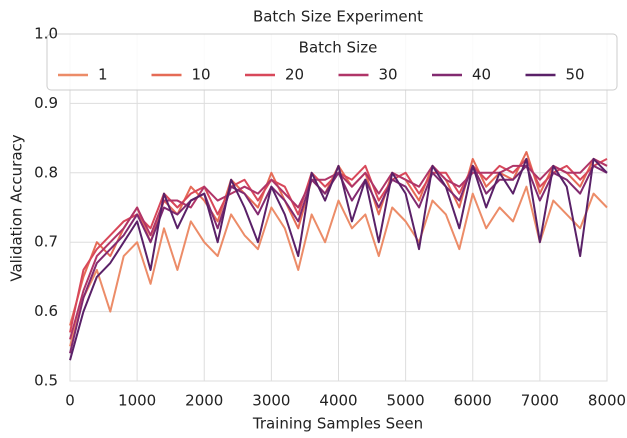  I want to click on y-tick-label: 0.6, so click(46, 311).